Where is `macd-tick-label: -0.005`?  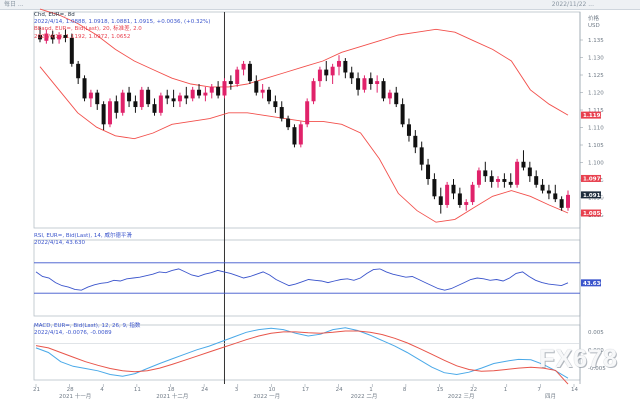 macd-tick-label: -0.005 is located at coordinates (597, 369).